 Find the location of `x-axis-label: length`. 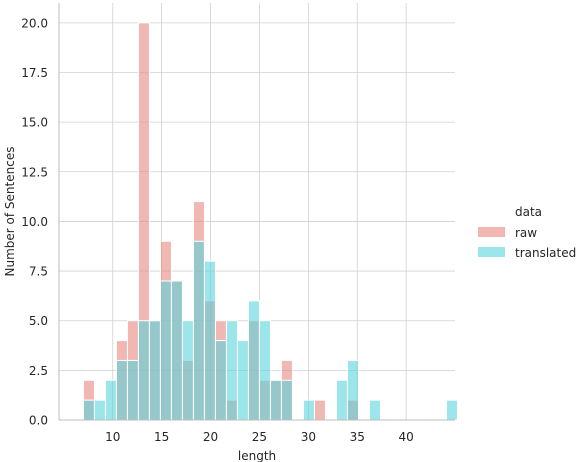

x-axis-label: length is located at coordinates (257, 455).